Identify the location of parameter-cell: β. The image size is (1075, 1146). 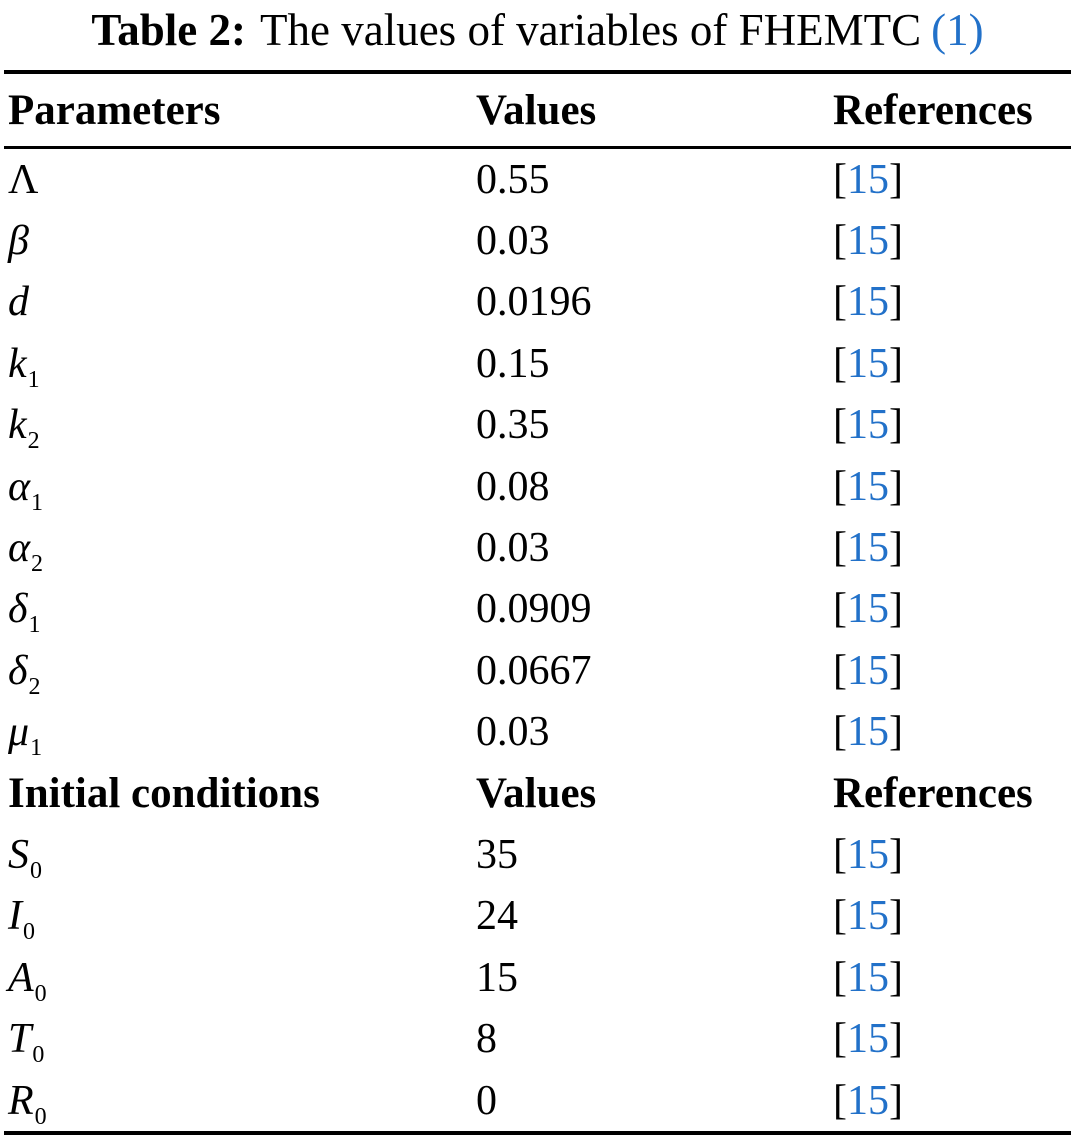
(242, 241).